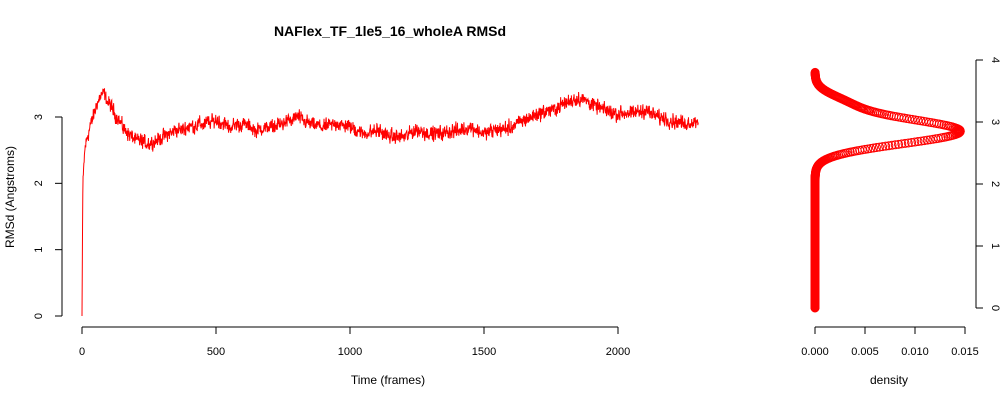  What do you see at coordinates (216, 352) in the screenshot?
I see `x-tick-label: 500` at bounding box center [216, 352].